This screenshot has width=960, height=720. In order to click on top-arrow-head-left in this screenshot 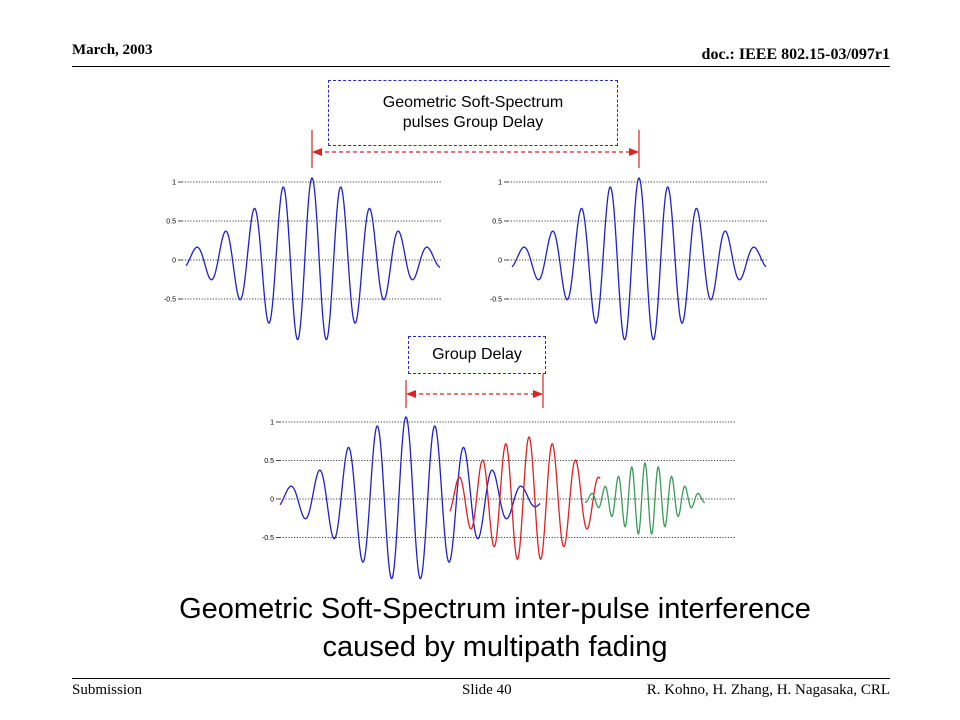, I will do `click(317, 152)`.